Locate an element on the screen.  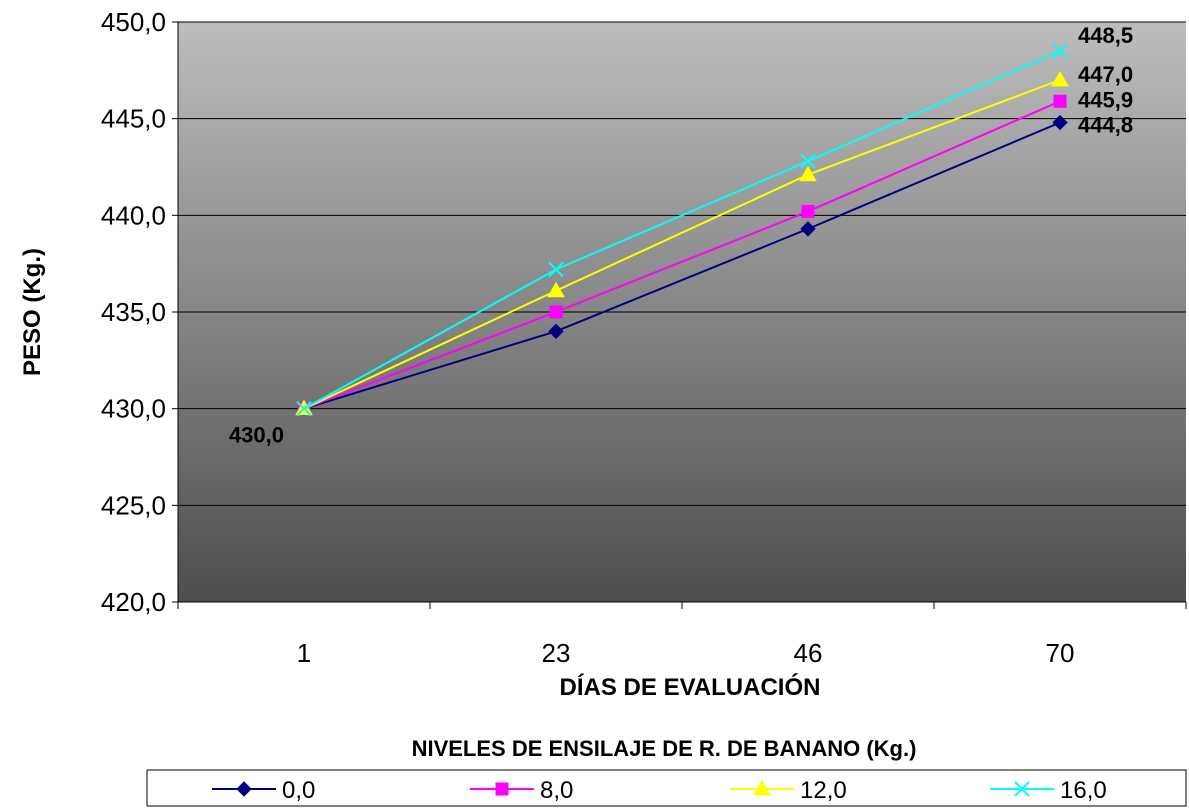
data-label: 445,9 is located at coordinates (1105, 99).